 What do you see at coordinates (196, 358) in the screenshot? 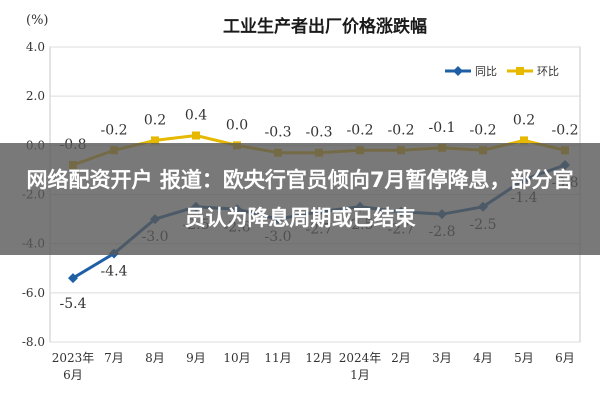
I see `x-tick-label: 9月` at bounding box center [196, 358].